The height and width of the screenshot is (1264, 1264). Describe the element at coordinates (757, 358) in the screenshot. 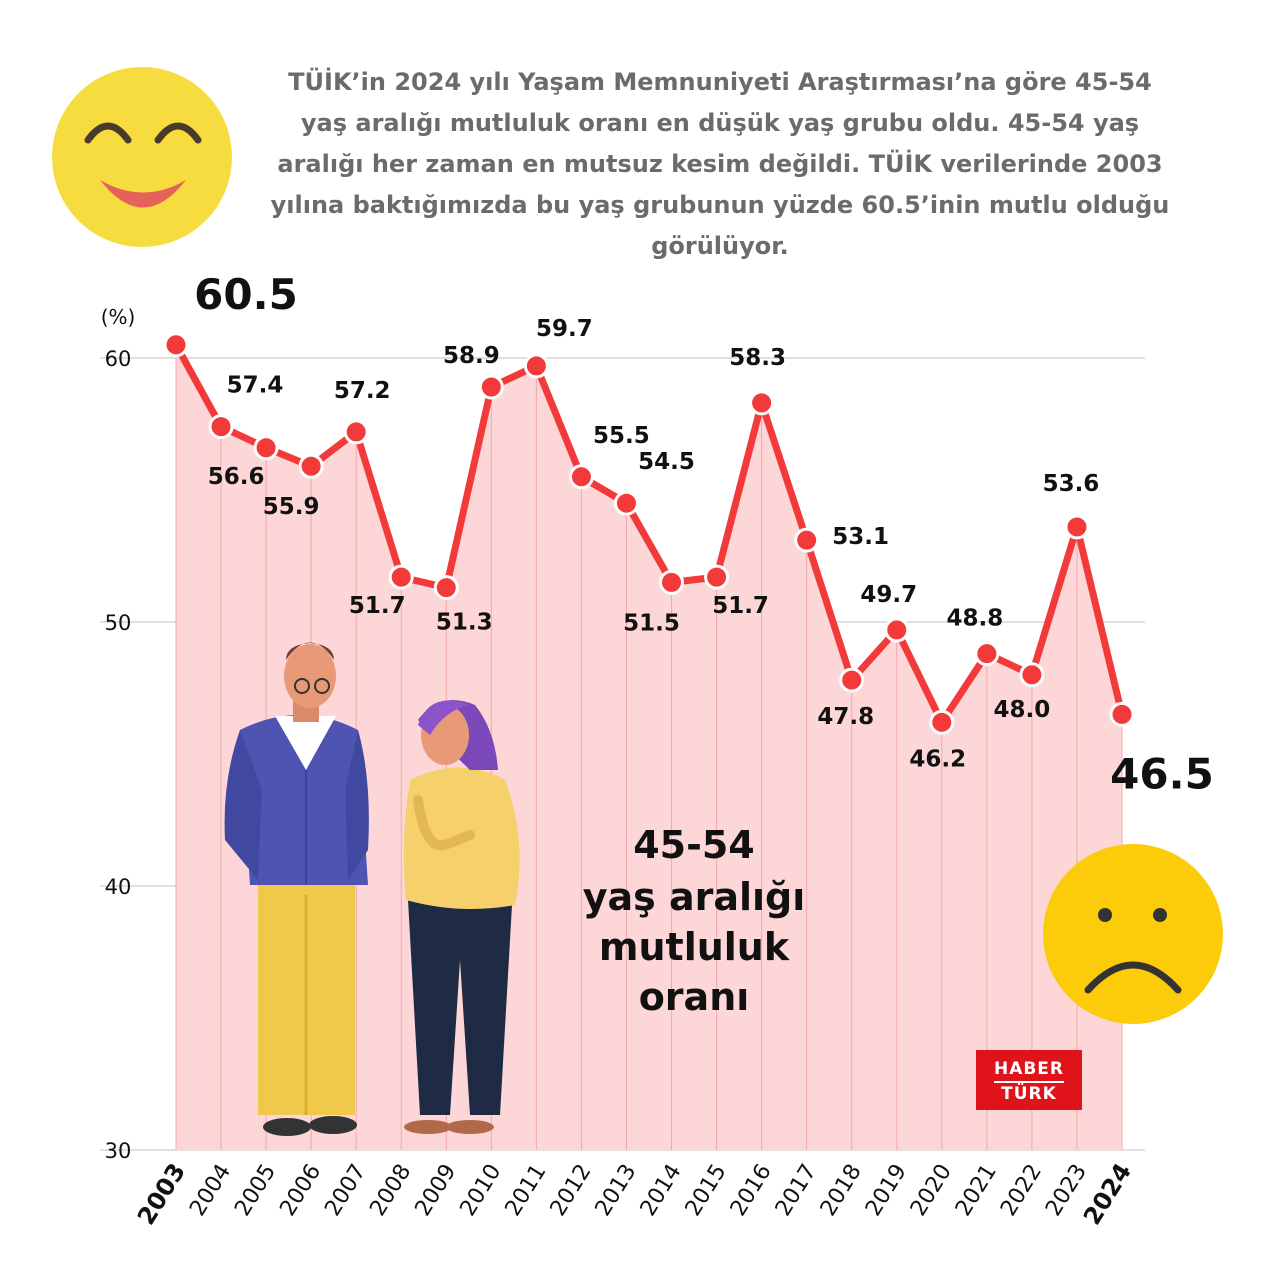

I see `data-label: 58.3` at that location.